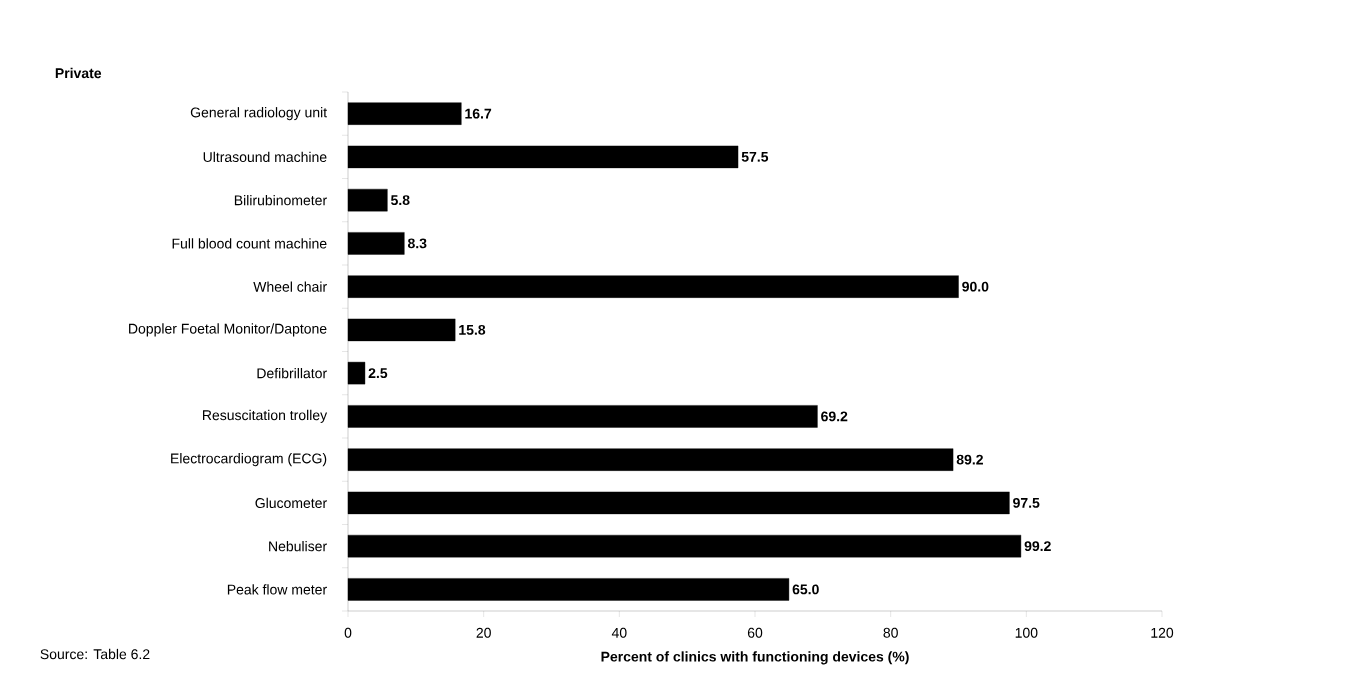 This screenshot has height=681, width=1360. What do you see at coordinates (1026, 502) in the screenshot?
I see `data-label: 97.5` at bounding box center [1026, 502].